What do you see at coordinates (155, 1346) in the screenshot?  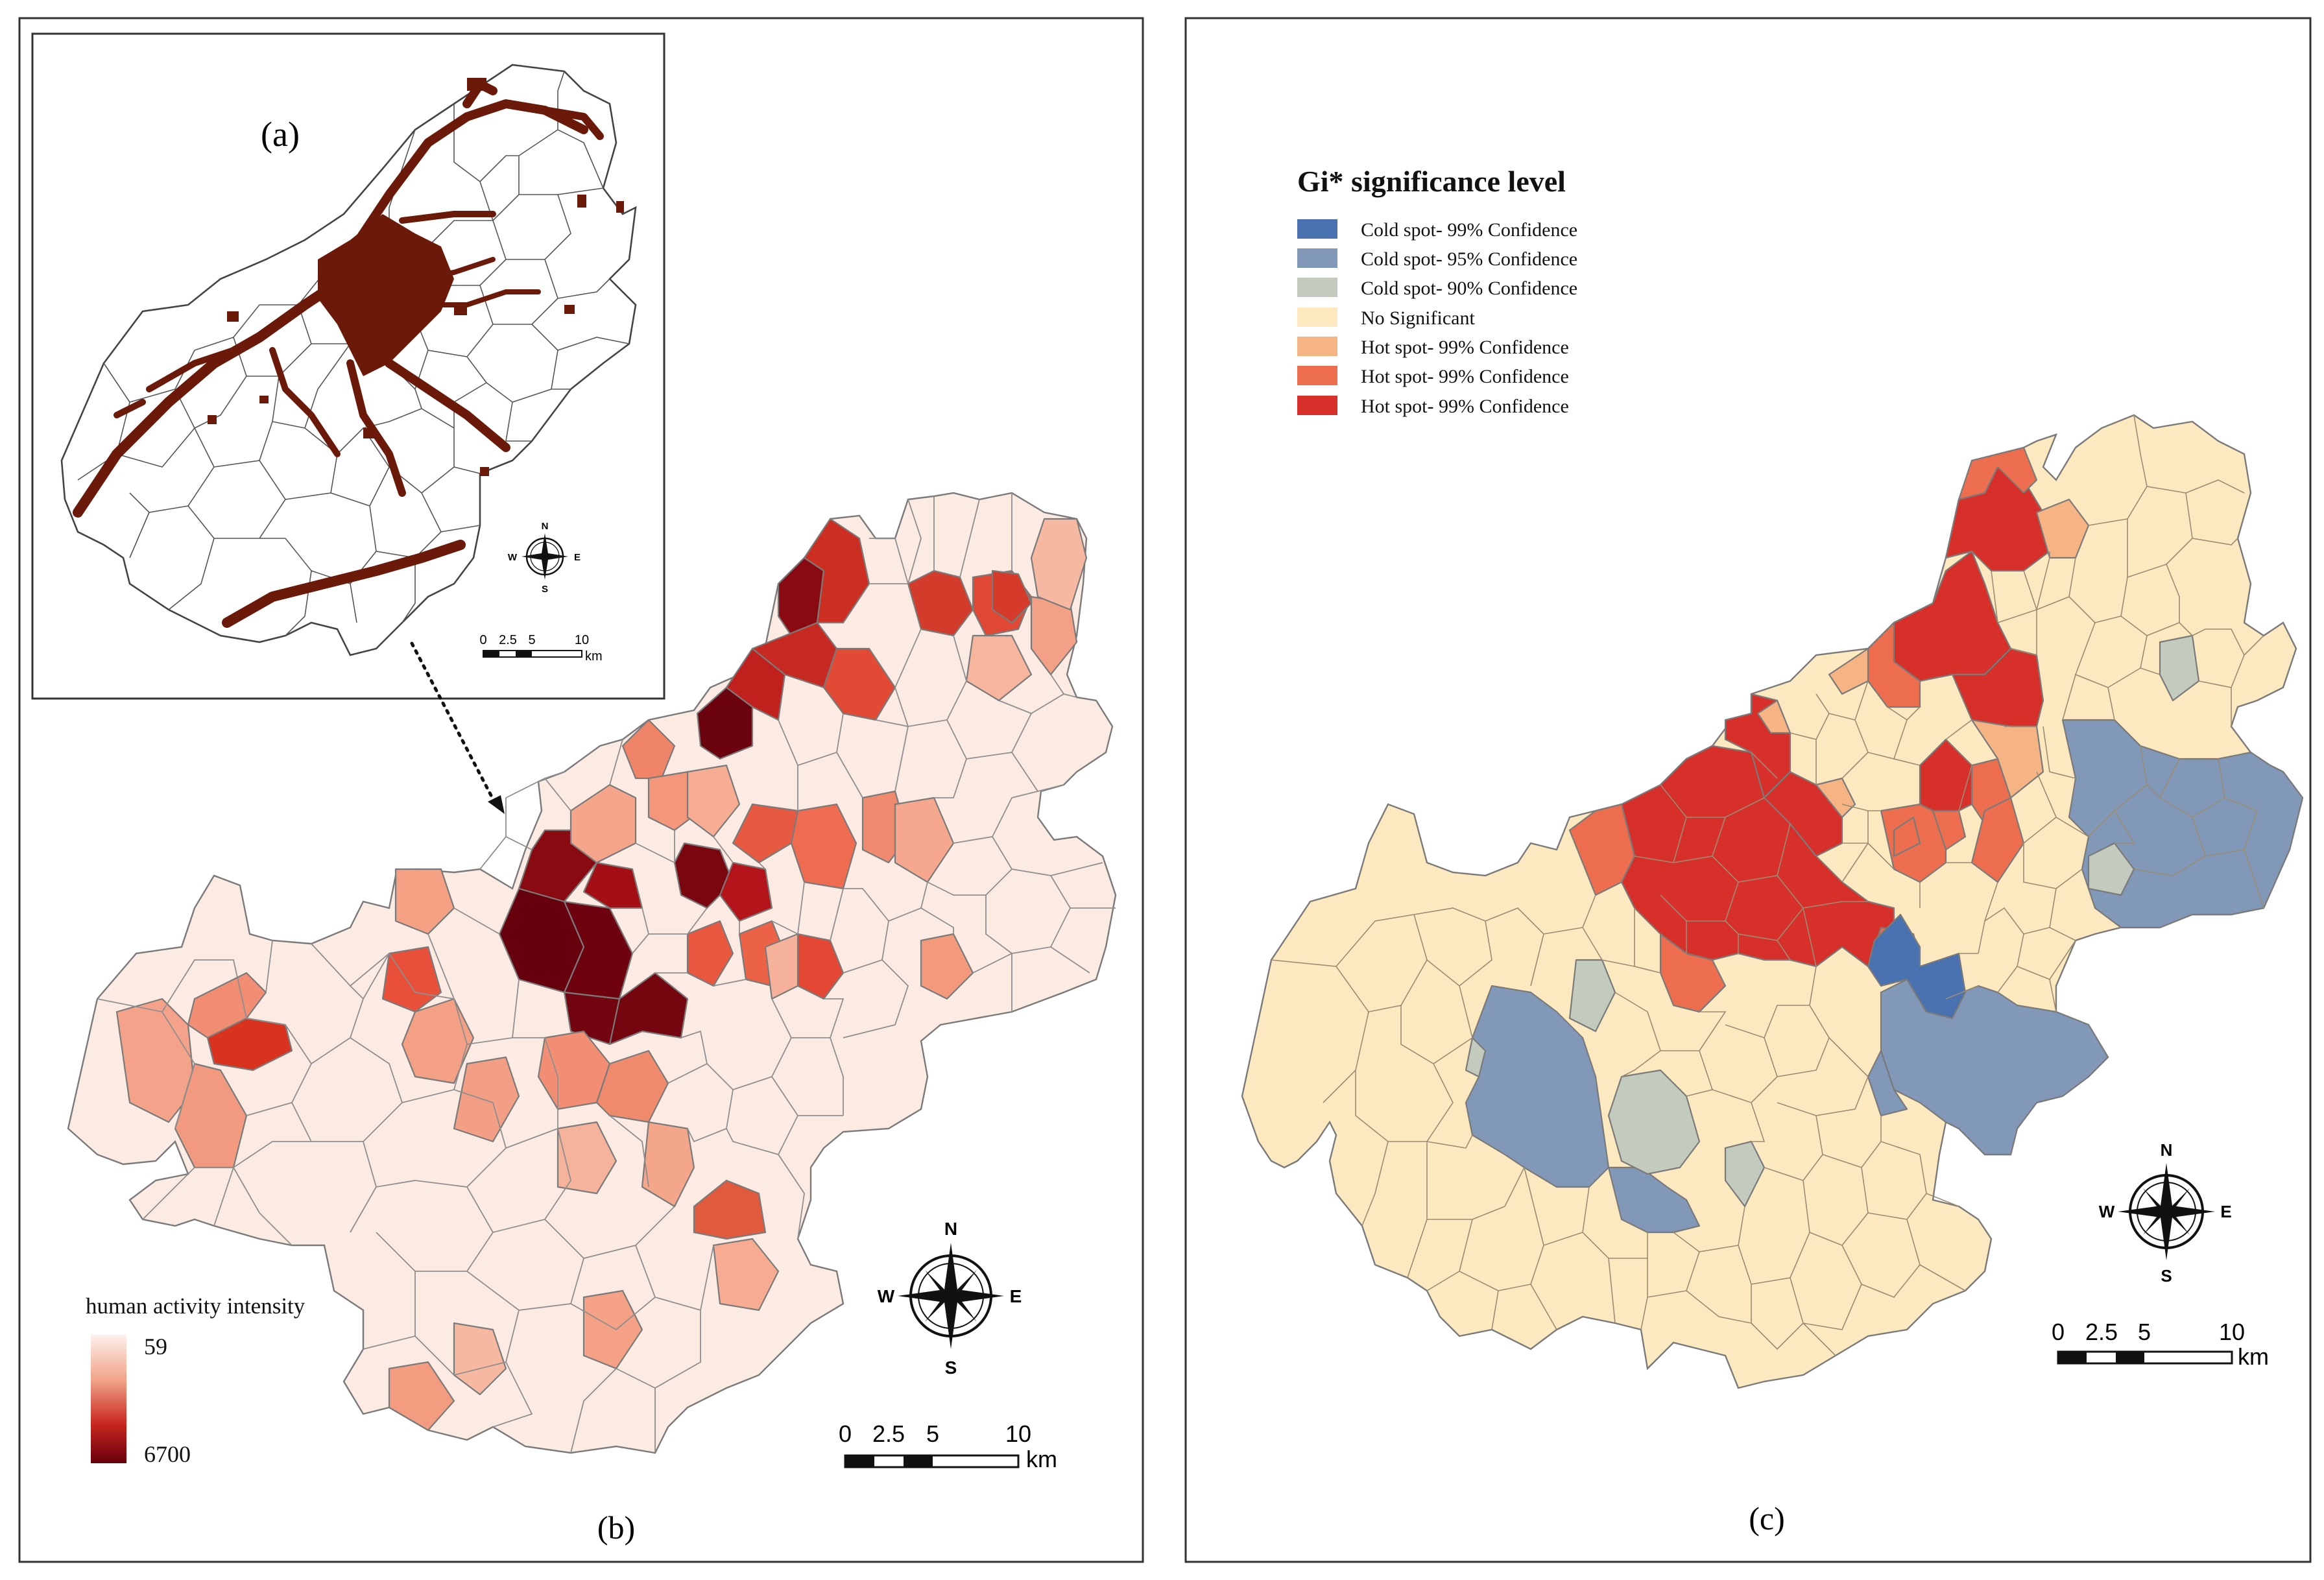 I see `legend-b-min-label: 59` at bounding box center [155, 1346].